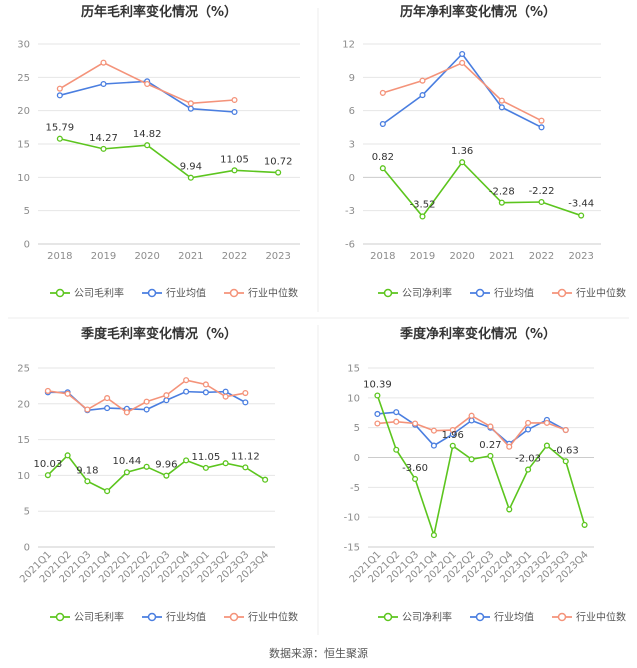 The height and width of the screenshot is (668, 637). I want to click on data-label: -3.52, so click(423, 204).